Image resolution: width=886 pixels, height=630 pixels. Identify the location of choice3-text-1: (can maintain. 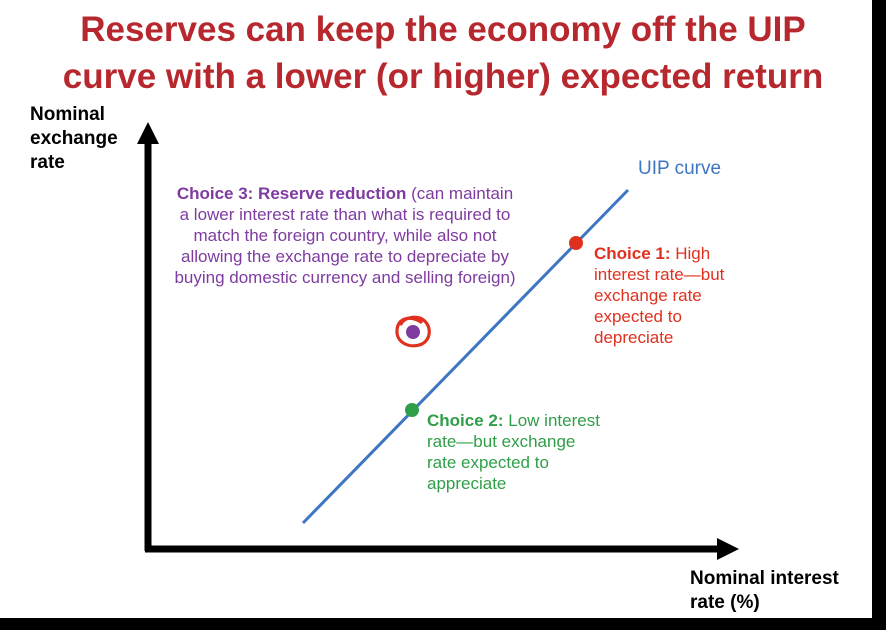
(460, 193).